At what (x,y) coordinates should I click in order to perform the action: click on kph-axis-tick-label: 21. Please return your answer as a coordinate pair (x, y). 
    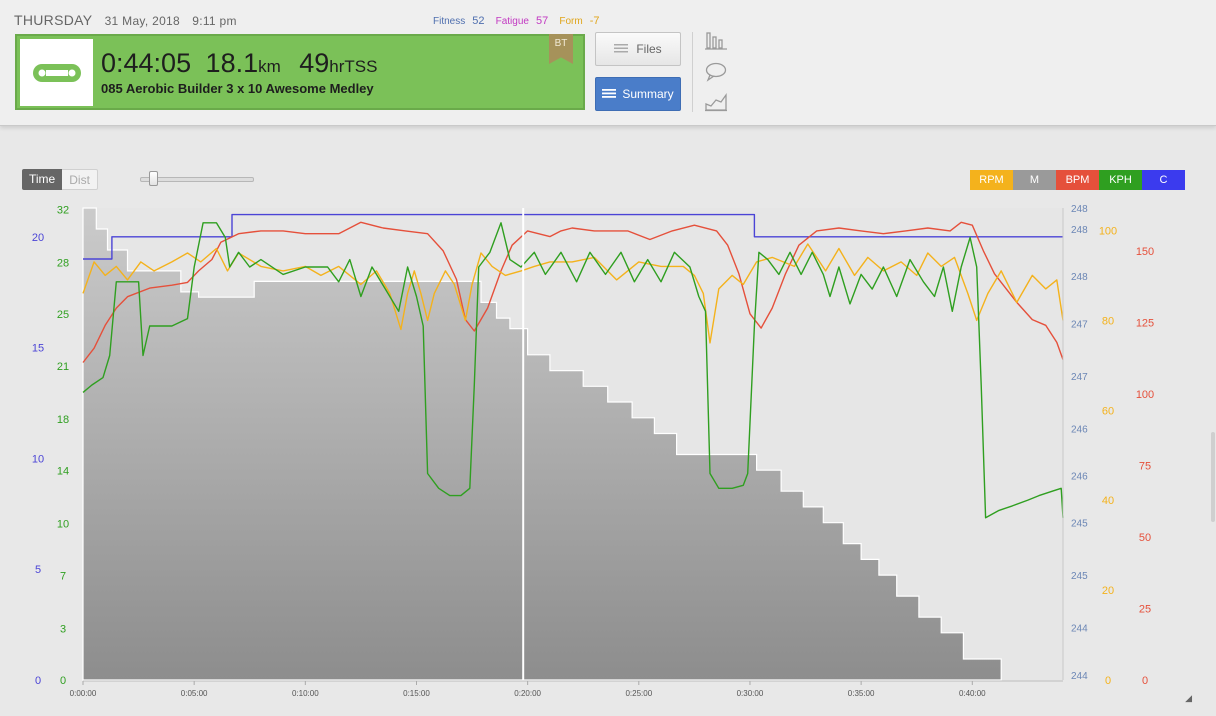
    Looking at the image, I should click on (63, 367).